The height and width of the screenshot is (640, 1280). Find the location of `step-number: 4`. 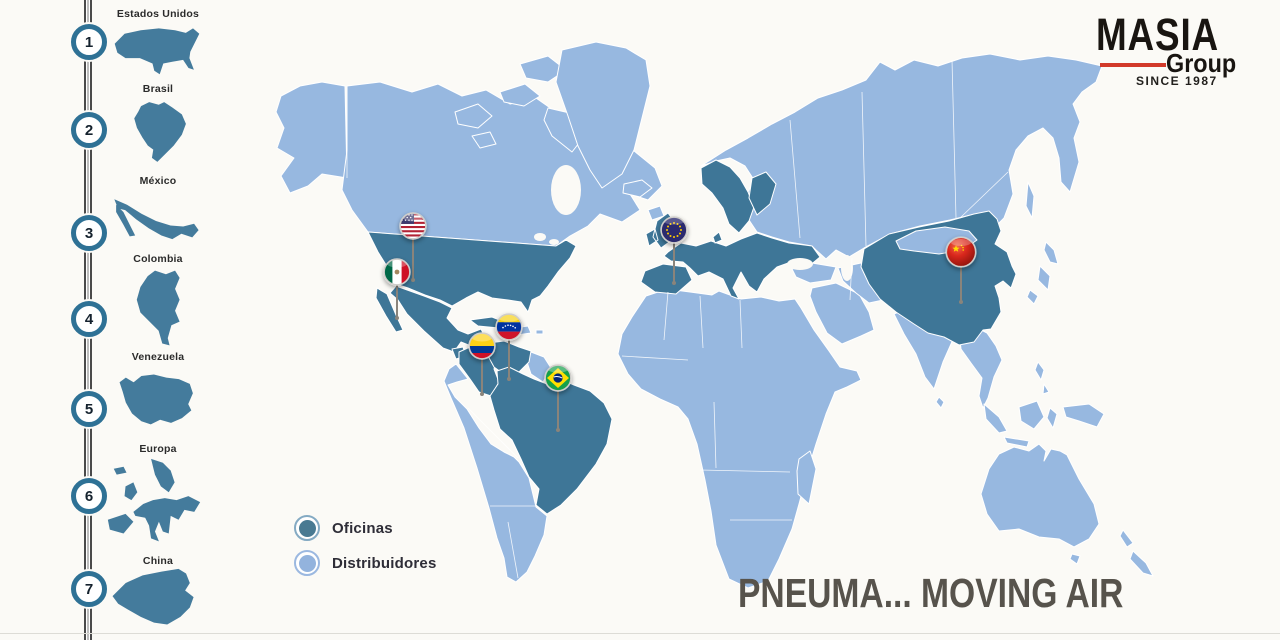

step-number: 4 is located at coordinates (89, 319).